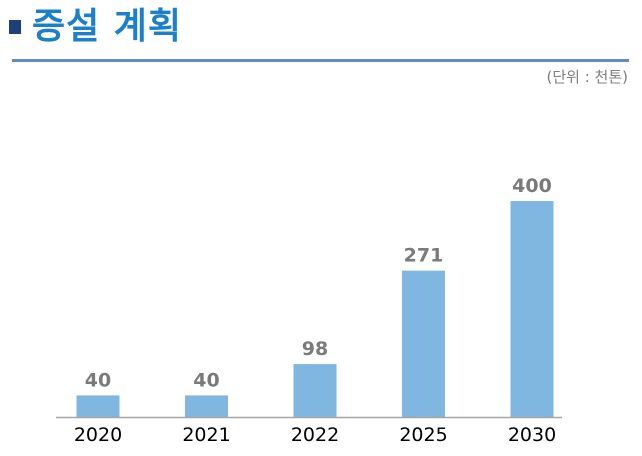 This screenshot has height=456, width=642. Describe the element at coordinates (587, 77) in the screenshot. I see `unit-note: (단위 : 천톤)` at that location.